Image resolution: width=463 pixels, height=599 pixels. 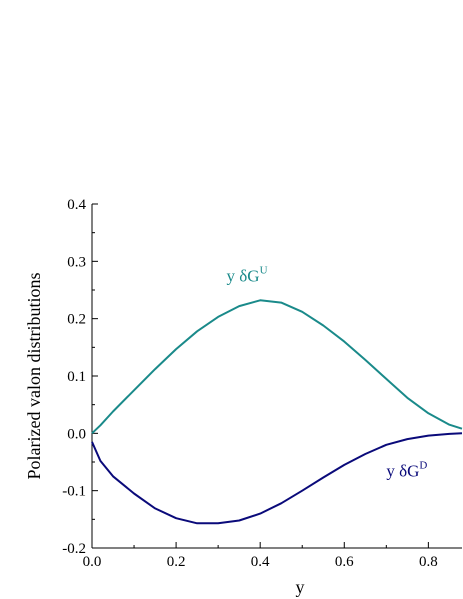 I want to click on series-label-U: y δGU, so click(x=247, y=274).